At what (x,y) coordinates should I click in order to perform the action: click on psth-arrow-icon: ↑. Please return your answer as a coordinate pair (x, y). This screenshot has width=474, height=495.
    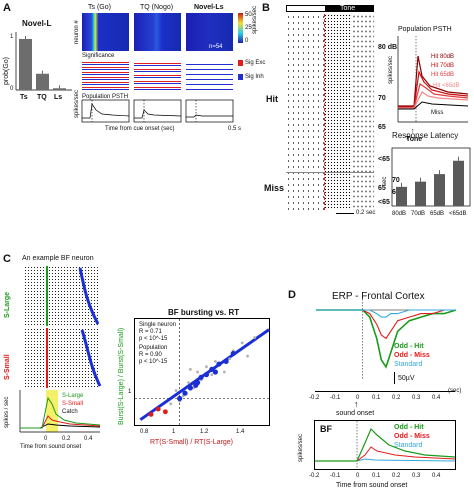
    Looking at the image, I should click on (413, 131).